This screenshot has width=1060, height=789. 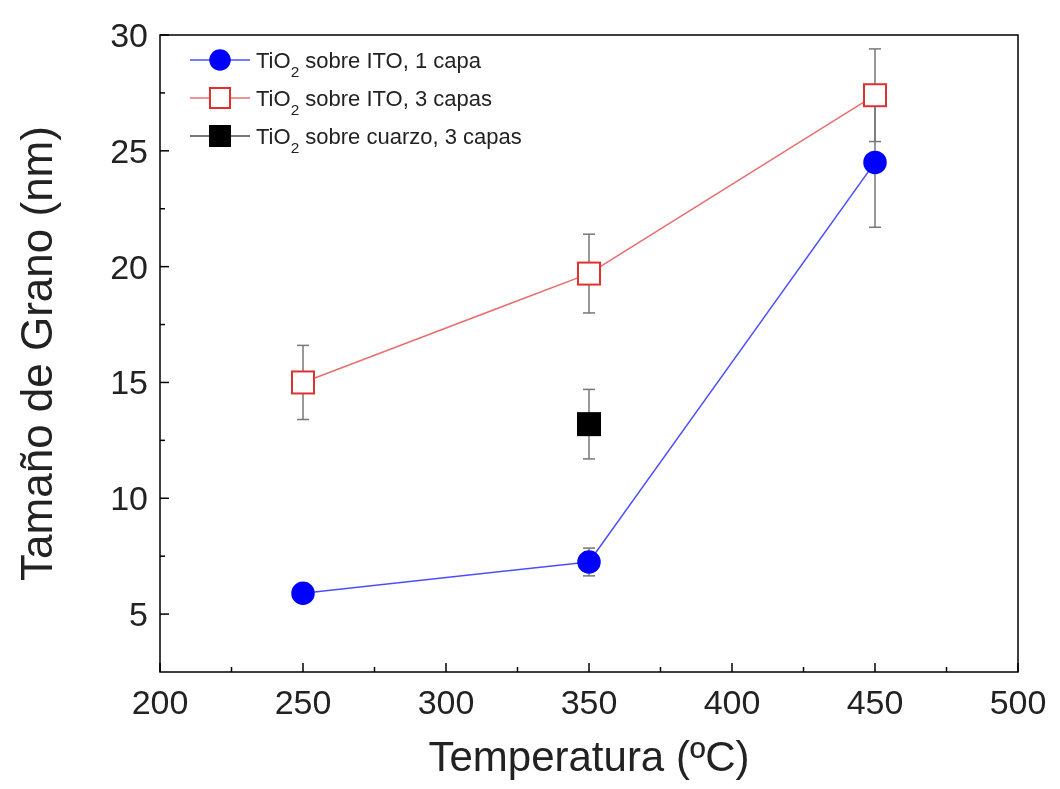 I want to click on y-tick-label: 30, so click(x=129, y=35).